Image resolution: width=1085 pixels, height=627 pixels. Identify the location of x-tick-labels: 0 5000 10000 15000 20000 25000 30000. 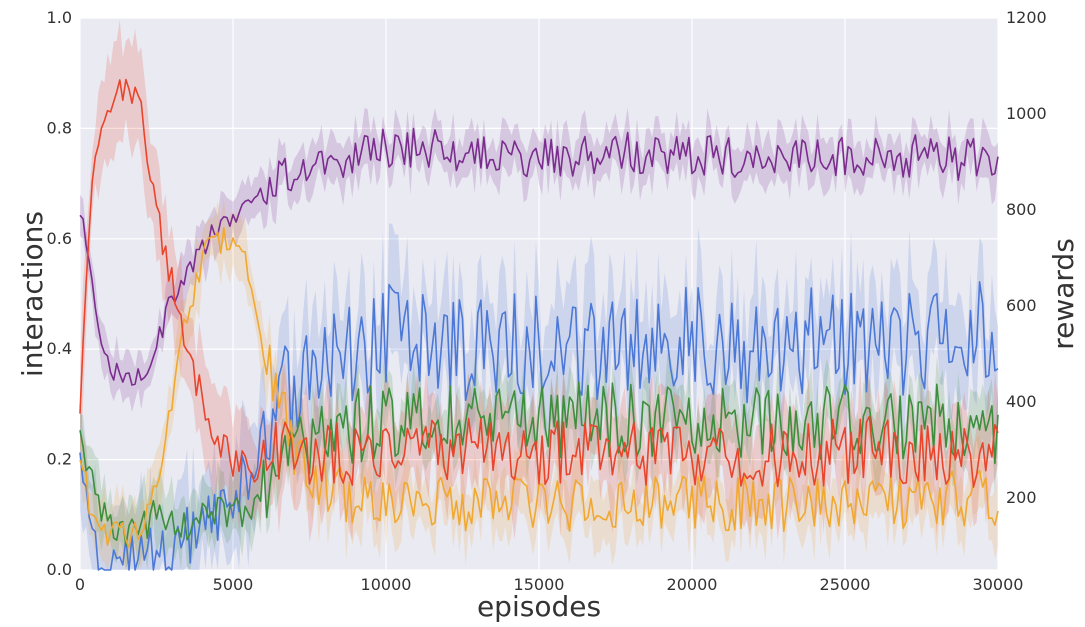
(549, 584).